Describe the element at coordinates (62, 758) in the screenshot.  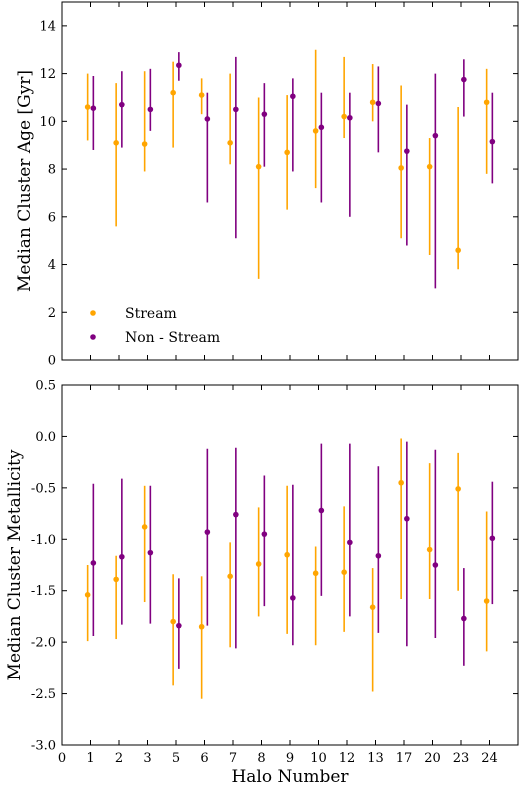
I see `x-tick-label: 0` at that location.